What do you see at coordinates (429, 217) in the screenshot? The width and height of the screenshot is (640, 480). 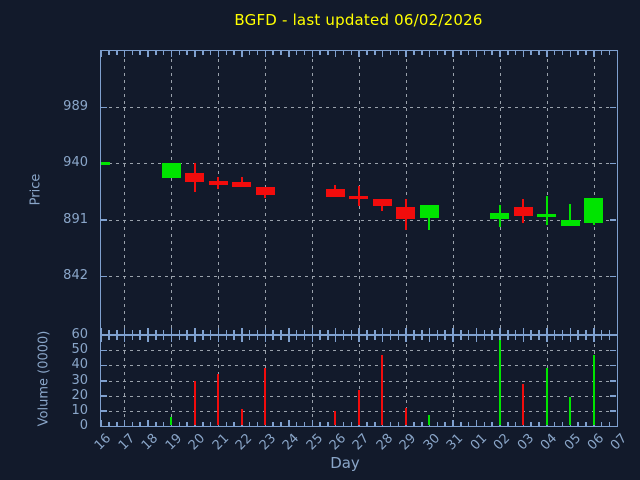 I see `candle-wick` at bounding box center [429, 217].